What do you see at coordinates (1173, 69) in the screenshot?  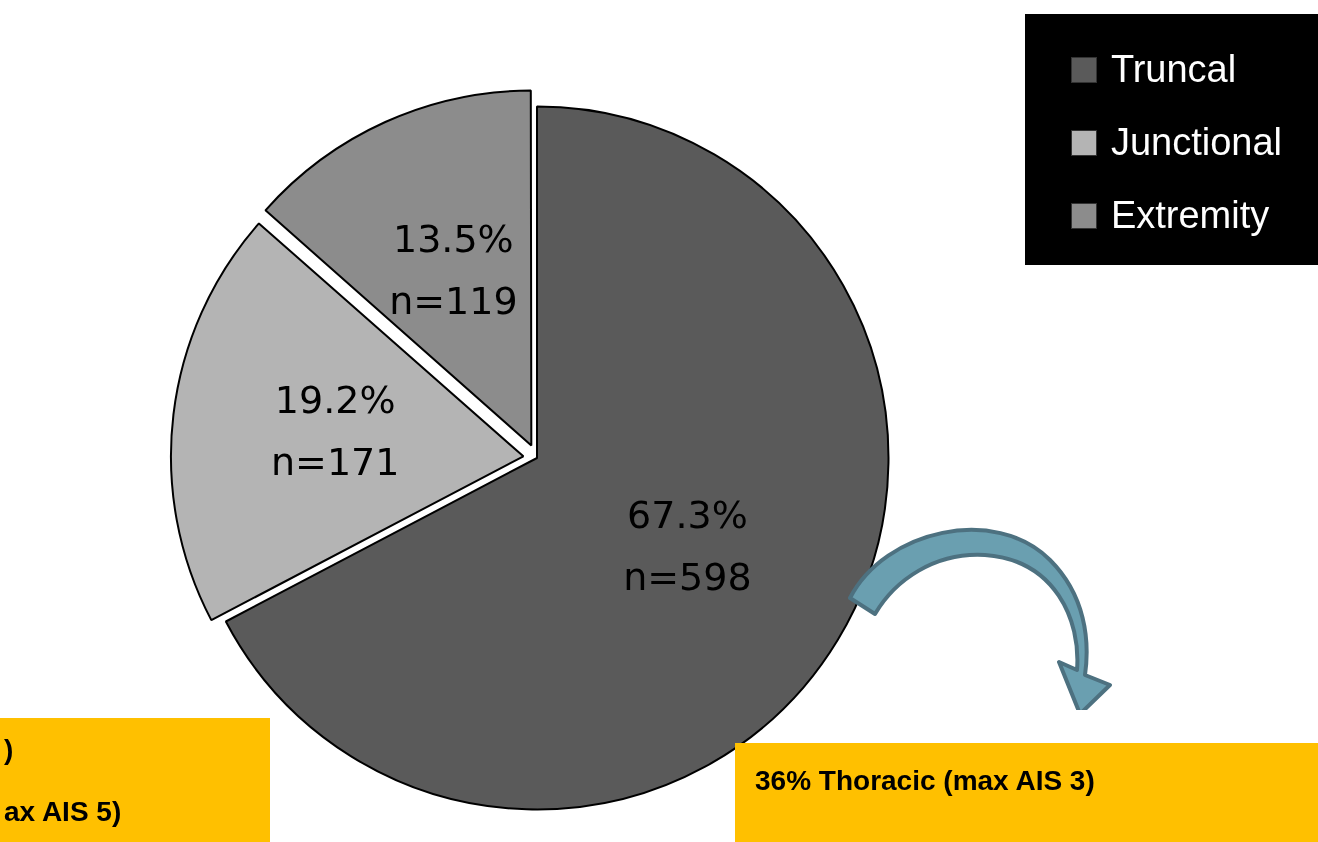 I see `legend-label: Truncal` at bounding box center [1173, 69].